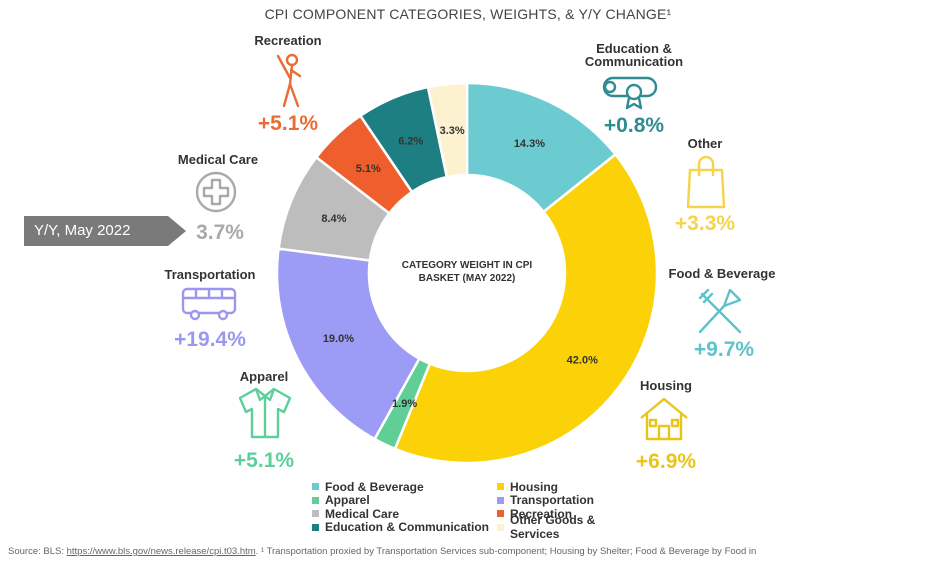 The image size is (936, 561). What do you see at coordinates (410, 141) in the screenshot?
I see `slice-weight-label: 6.2%` at bounding box center [410, 141].